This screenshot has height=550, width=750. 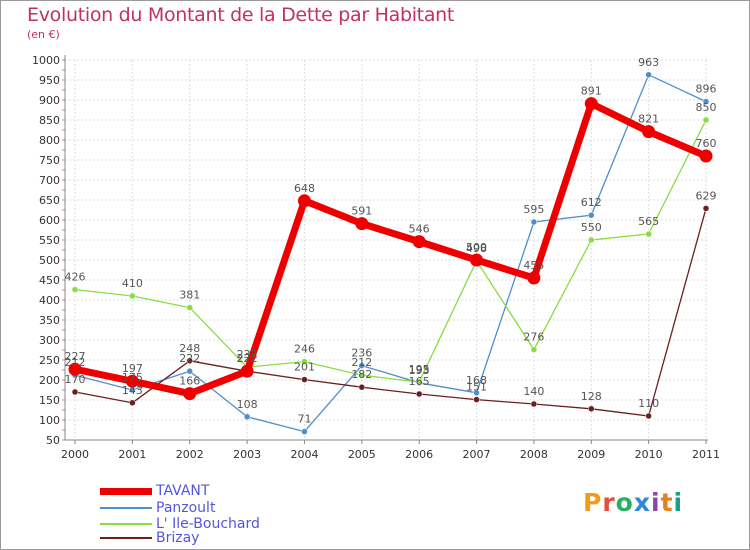 What do you see at coordinates (533, 337) in the screenshot?
I see `data-label: 276` at bounding box center [533, 337].